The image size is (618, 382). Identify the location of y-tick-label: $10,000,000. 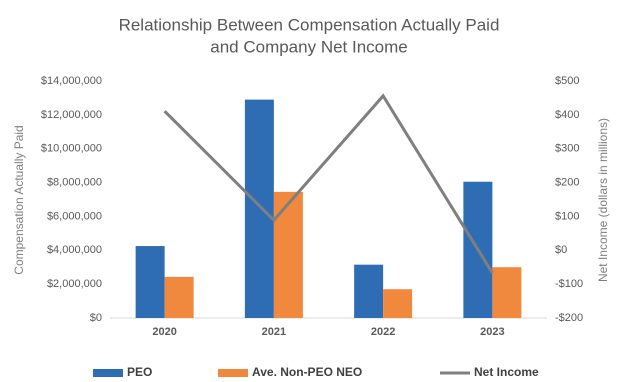
(71, 149).